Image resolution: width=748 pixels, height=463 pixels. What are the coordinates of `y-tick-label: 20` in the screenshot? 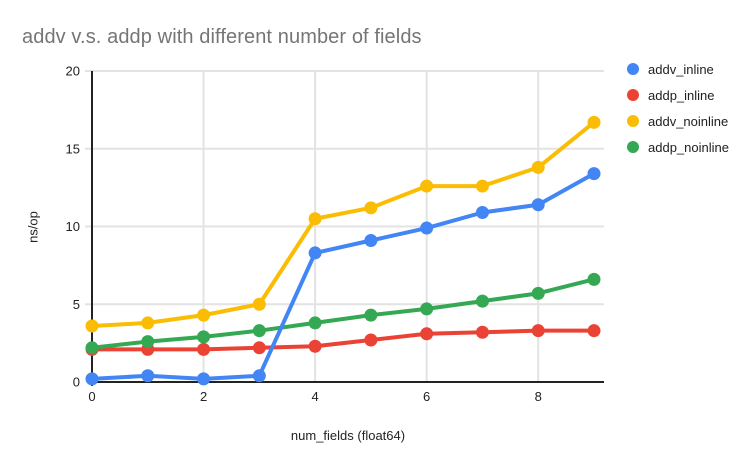 It's located at (73, 71).